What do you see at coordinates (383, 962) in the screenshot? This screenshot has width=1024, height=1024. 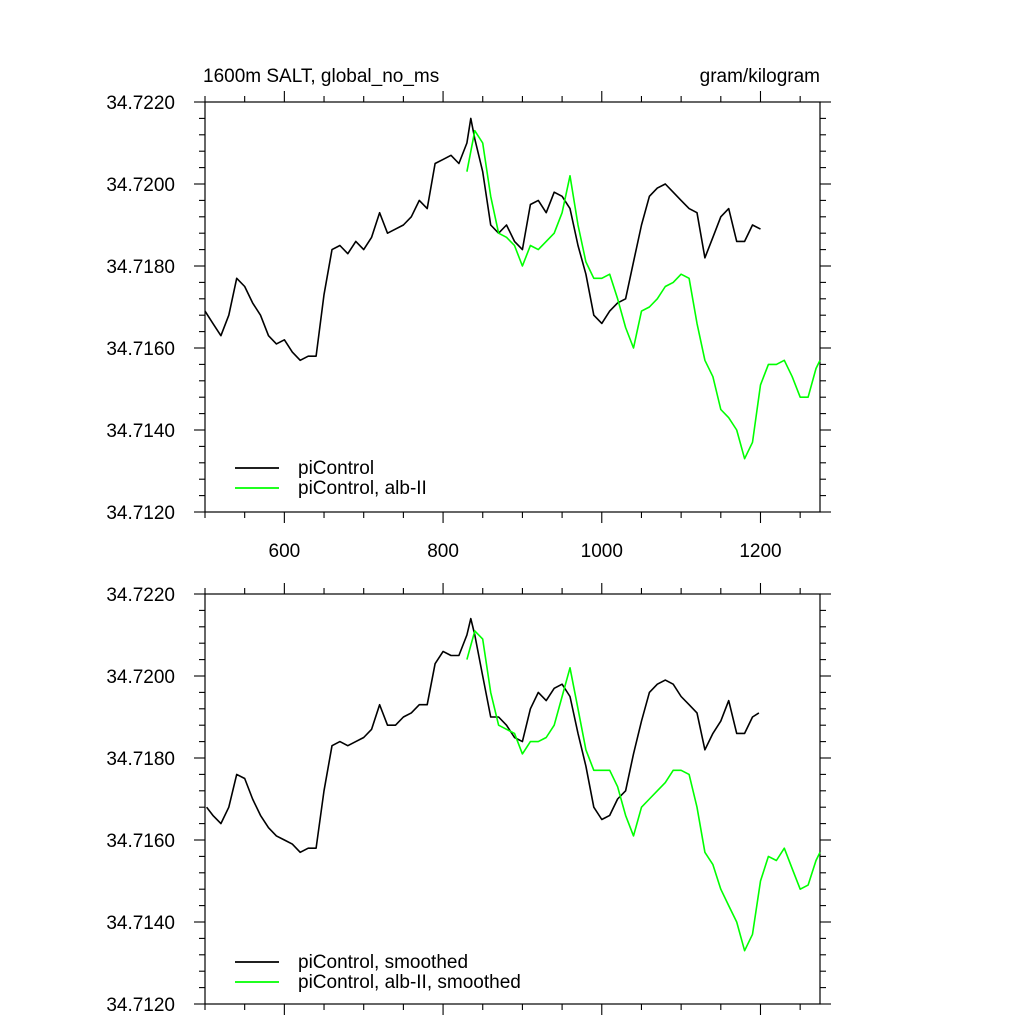 I see `legend-label: piControl, smoothed` at bounding box center [383, 962].